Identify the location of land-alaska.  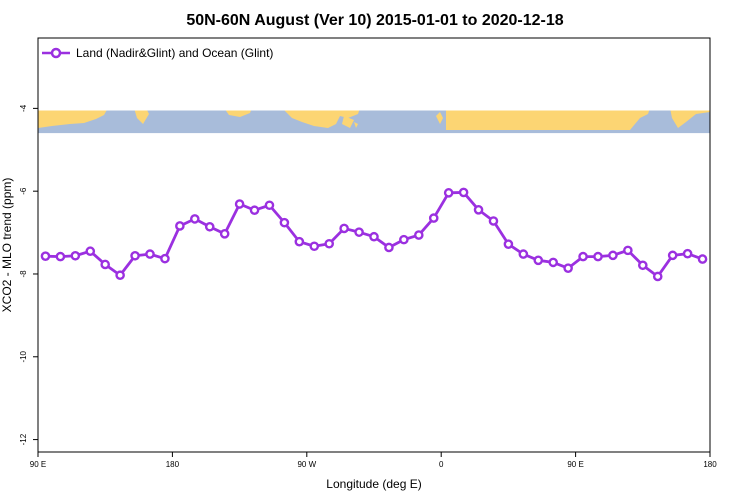
(238, 113).